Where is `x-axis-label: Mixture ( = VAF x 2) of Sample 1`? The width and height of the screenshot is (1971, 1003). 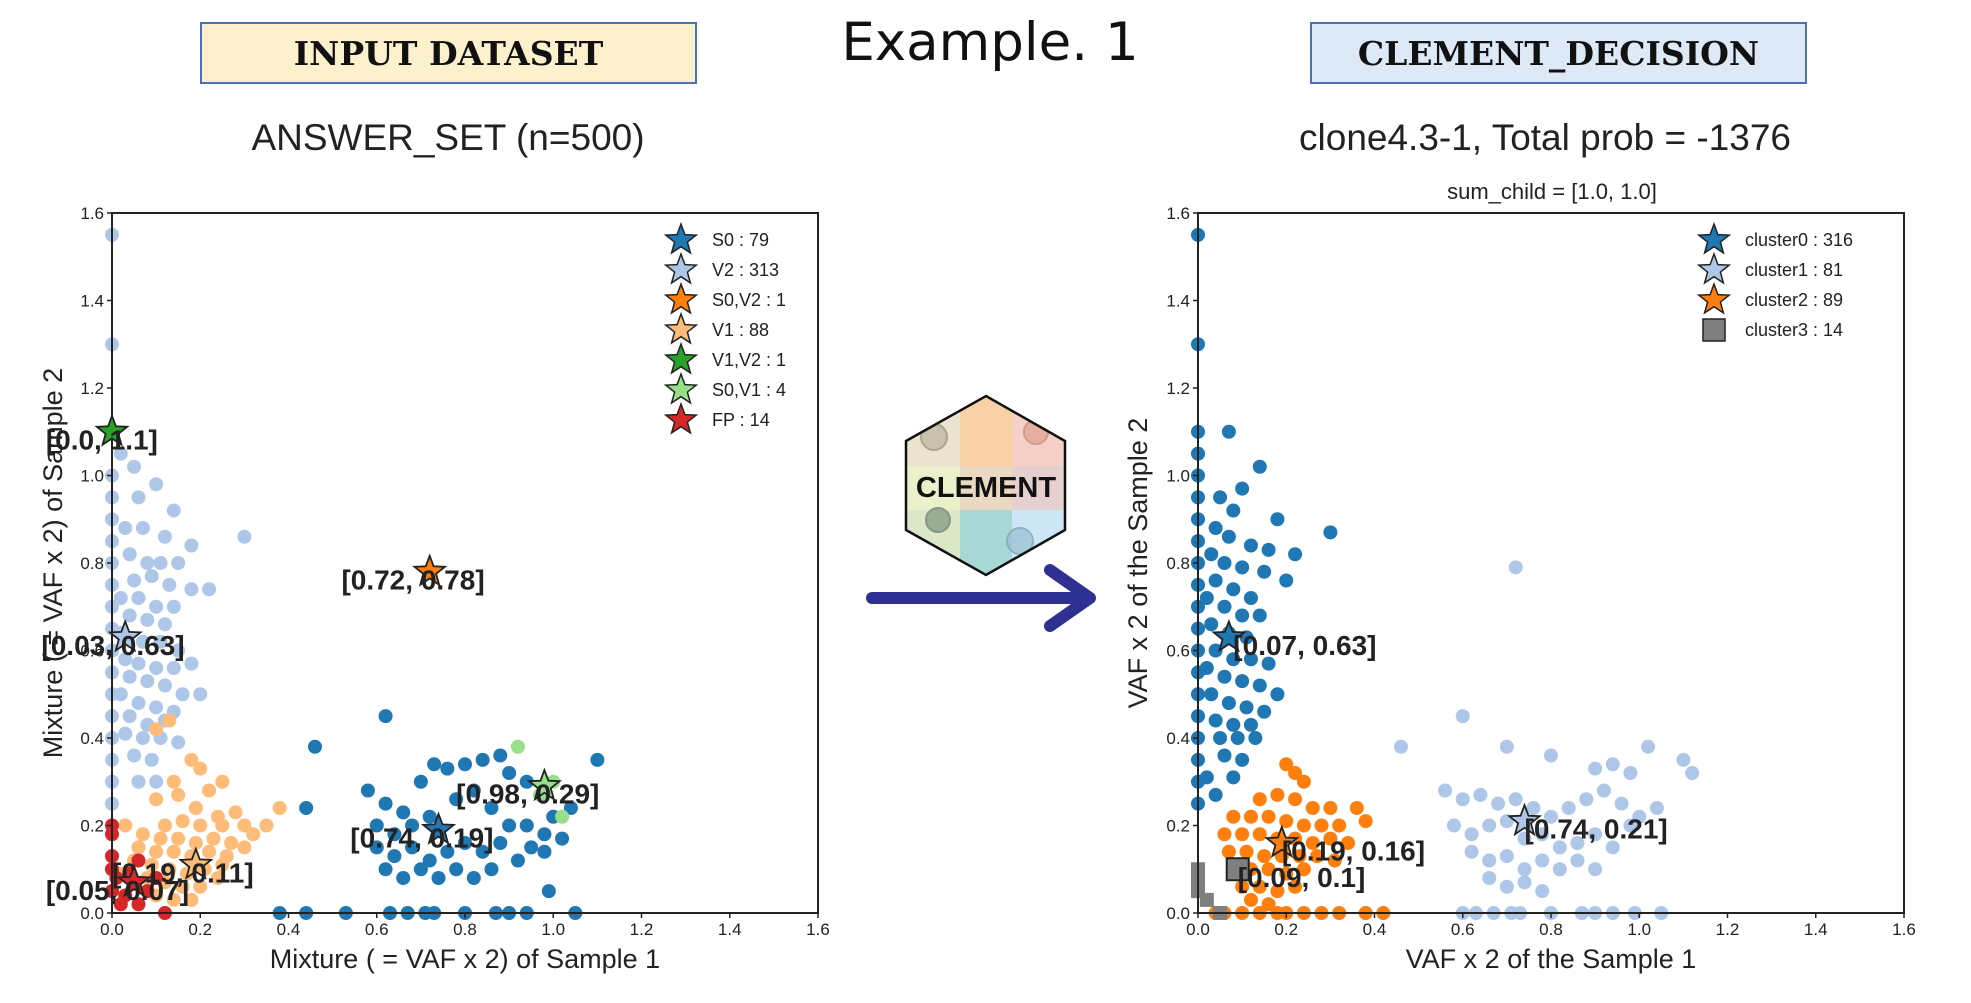 x-axis-label: Mixture ( = VAF x 2) of Sample 1 is located at coordinates (465, 959).